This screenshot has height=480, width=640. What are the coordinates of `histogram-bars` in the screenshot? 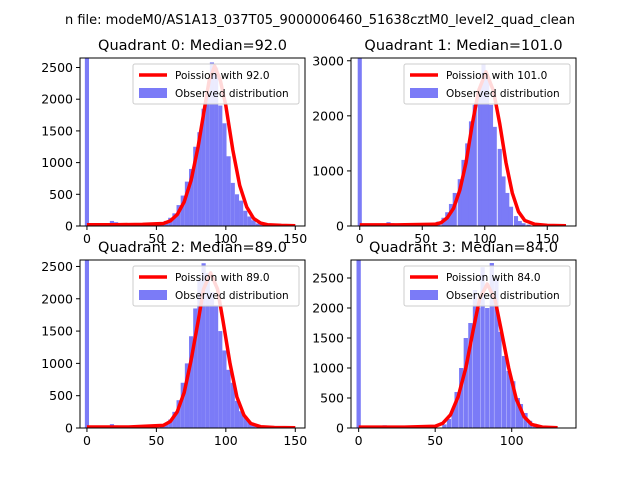 It's located at (450, 344).